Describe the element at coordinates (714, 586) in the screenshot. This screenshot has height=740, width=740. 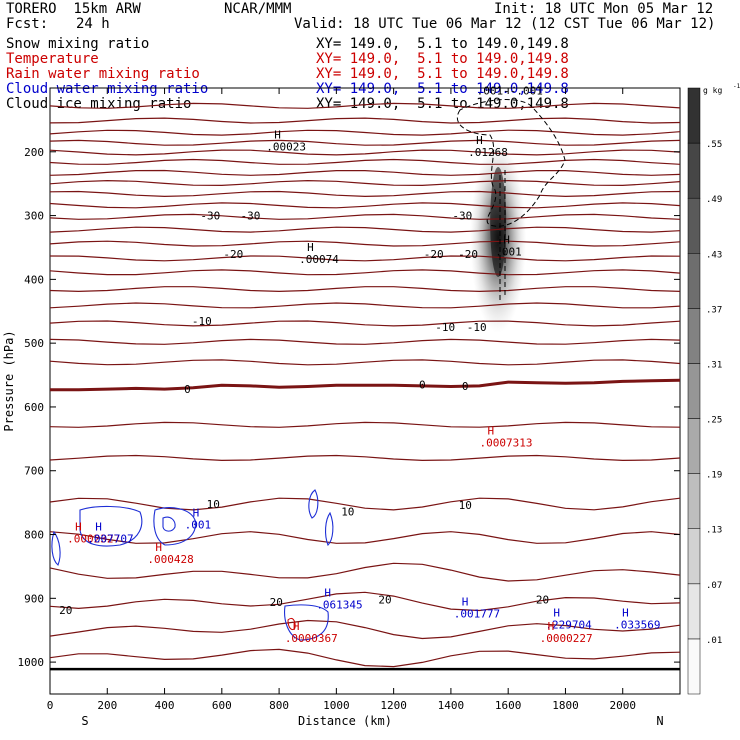
I see `colorbar-level-label: .07` at that location.